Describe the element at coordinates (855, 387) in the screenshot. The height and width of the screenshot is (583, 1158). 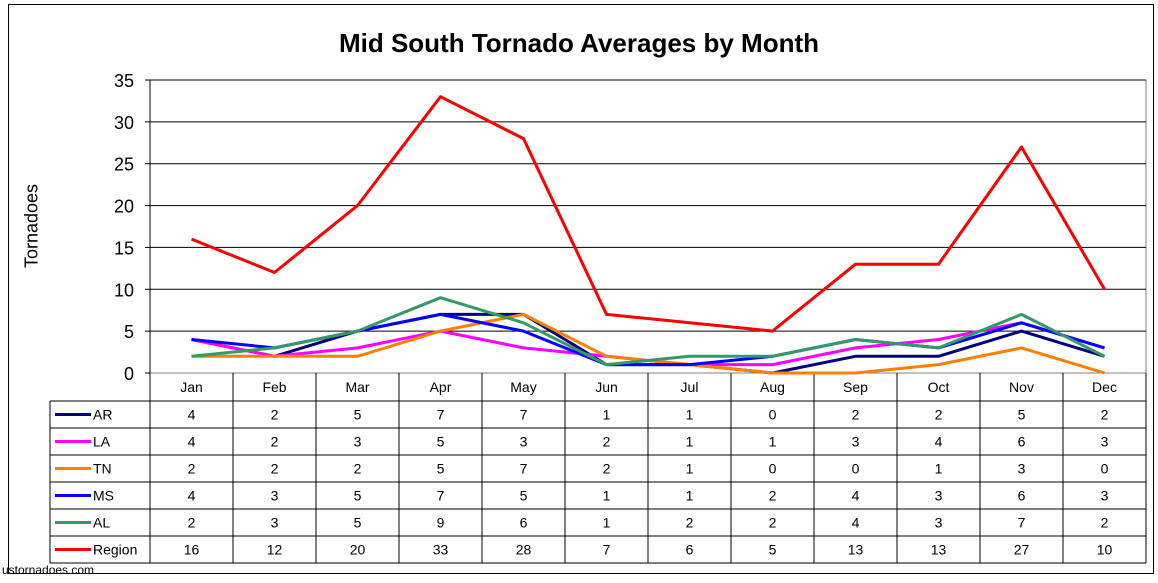
I see `x-tick-label: Sep` at that location.